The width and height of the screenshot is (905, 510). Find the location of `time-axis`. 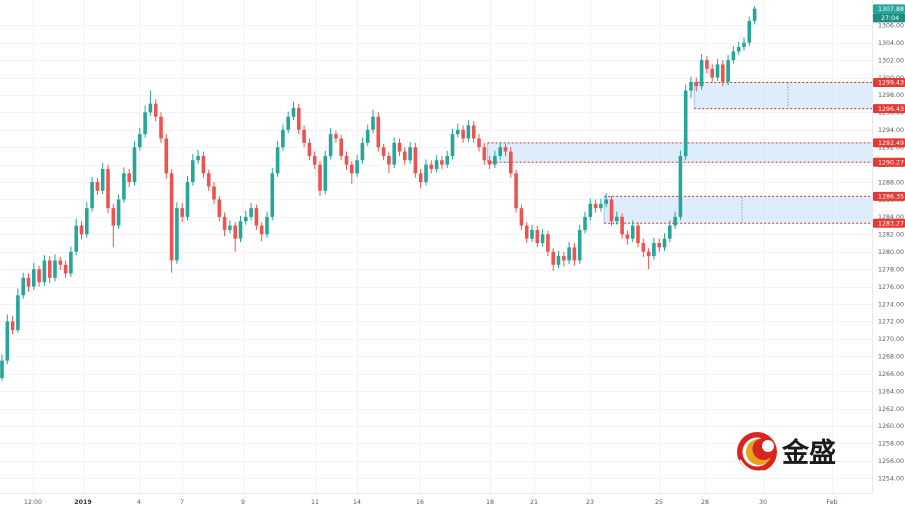

time-axis is located at coordinates (436, 501).